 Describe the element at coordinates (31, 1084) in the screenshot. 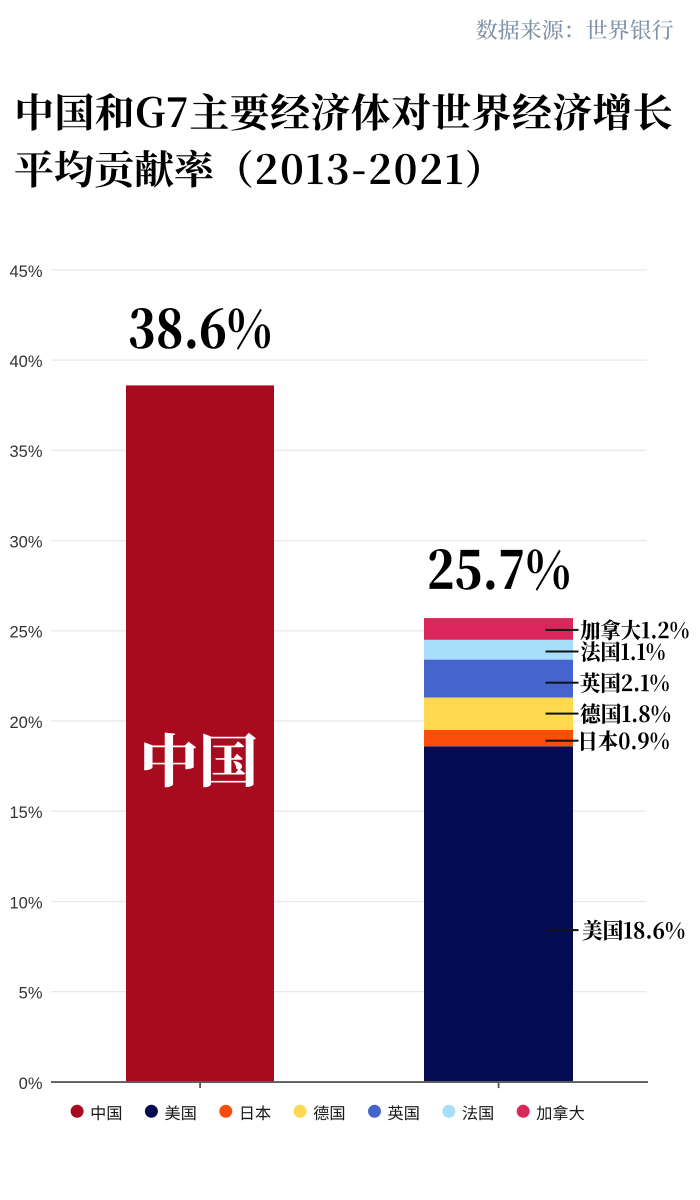

I see `svg-text: 0%` at that location.